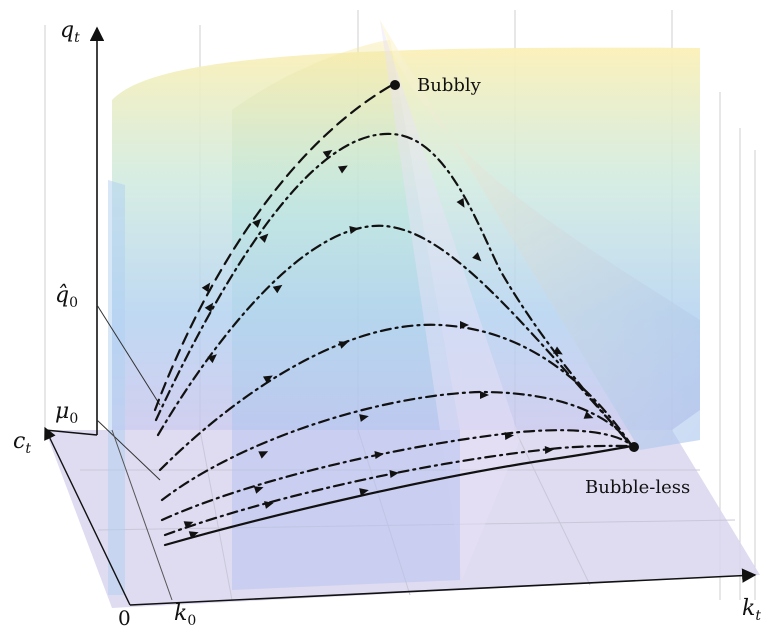  I want to click on k0-guide, so click(142, 515).